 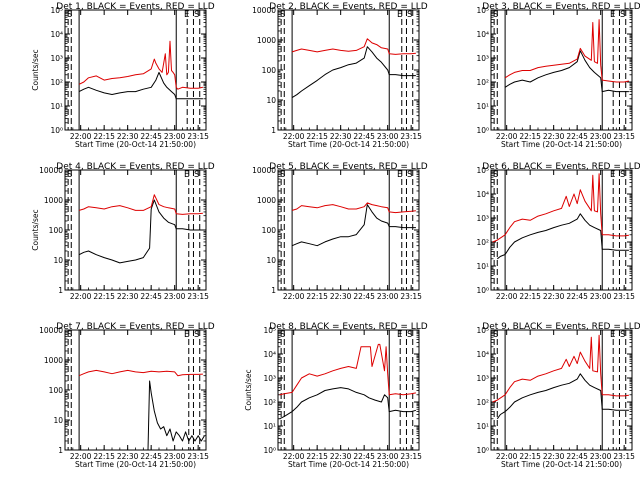 I want to click on y-tick-label: 10¹, so click(x=482, y=266).